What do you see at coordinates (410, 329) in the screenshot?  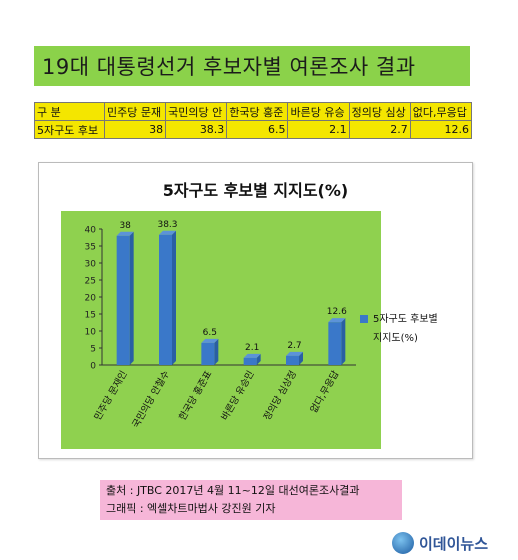 I see `legend: 5자구도 후보별 지지도(%)` at bounding box center [410, 329].